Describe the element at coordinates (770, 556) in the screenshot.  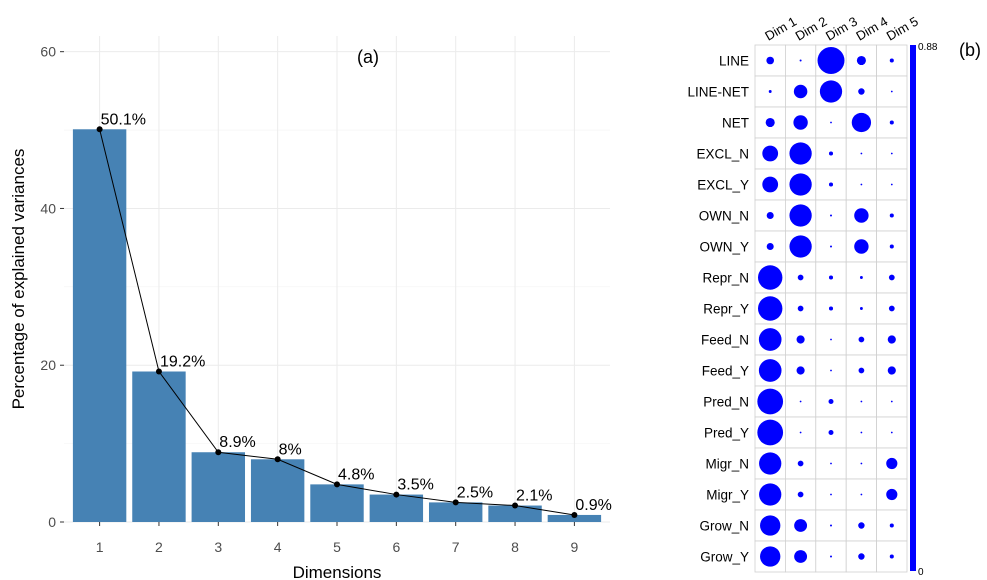
I see `circle-Grow_Y-Dim 1` at that location.